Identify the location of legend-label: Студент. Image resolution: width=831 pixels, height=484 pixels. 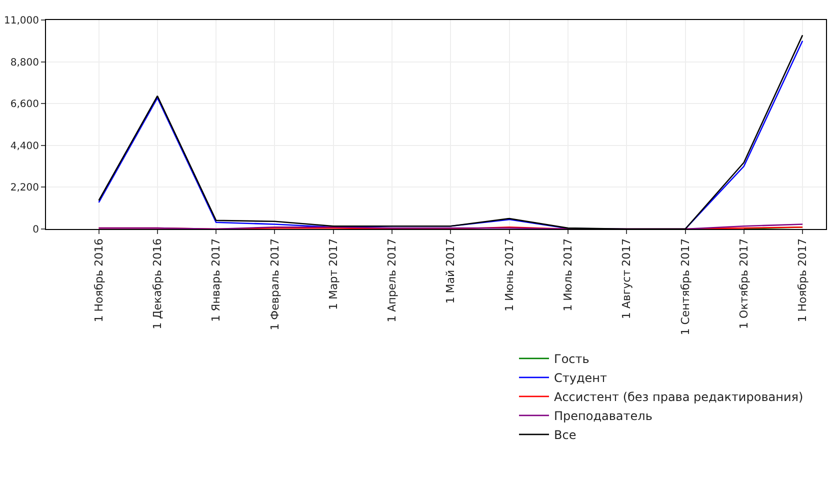
(580, 378).